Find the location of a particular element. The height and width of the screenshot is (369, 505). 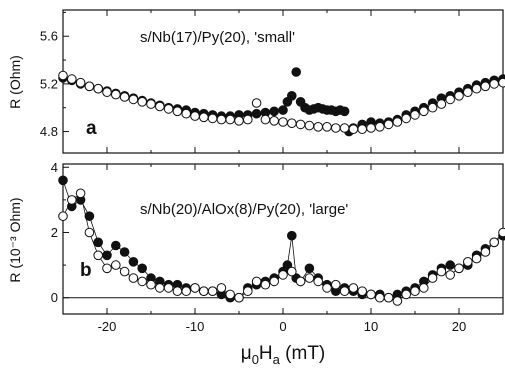

panel-a-y-ticks: 4.8 5.2 5.6 is located at coordinates (54, 75).